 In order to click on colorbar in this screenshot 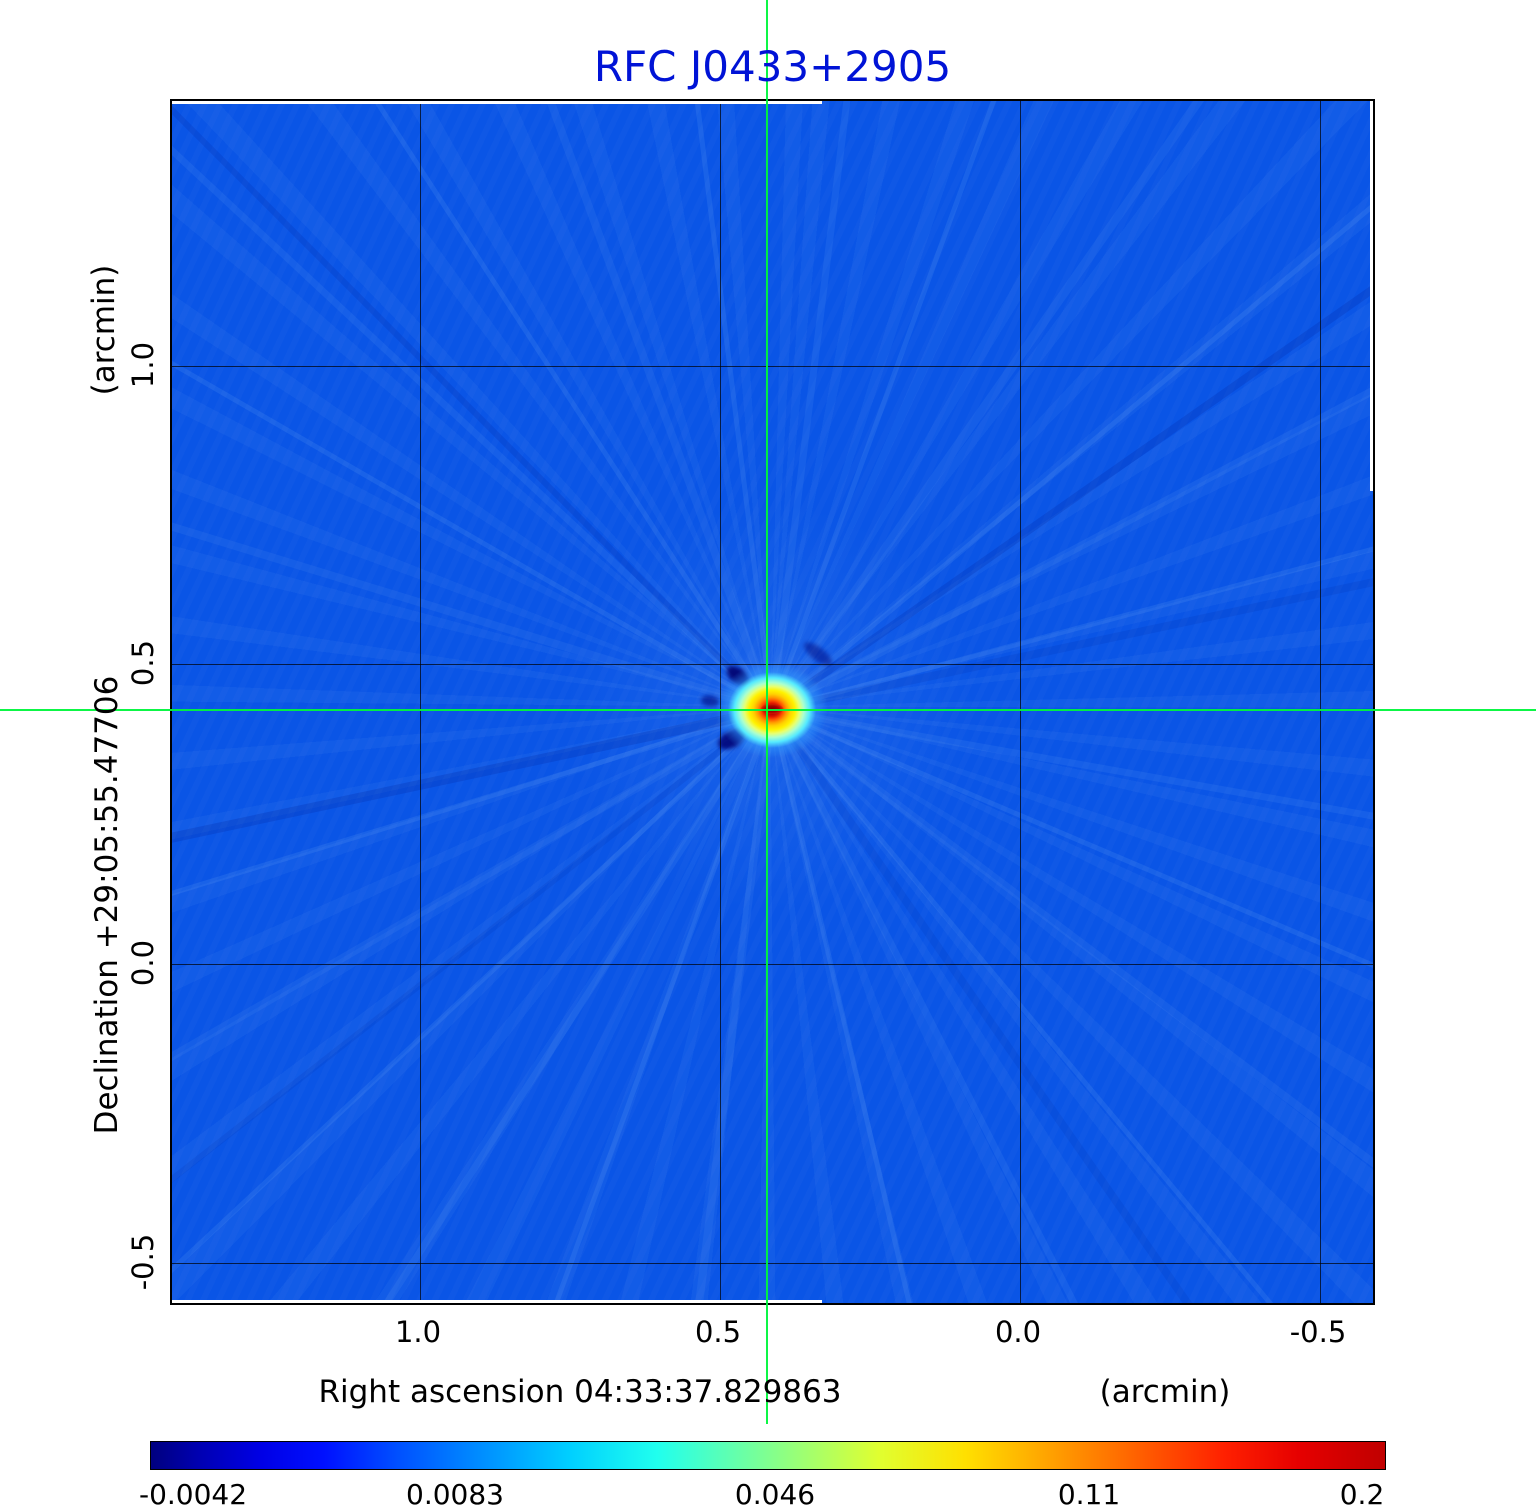, I will do `click(768, 1455)`.